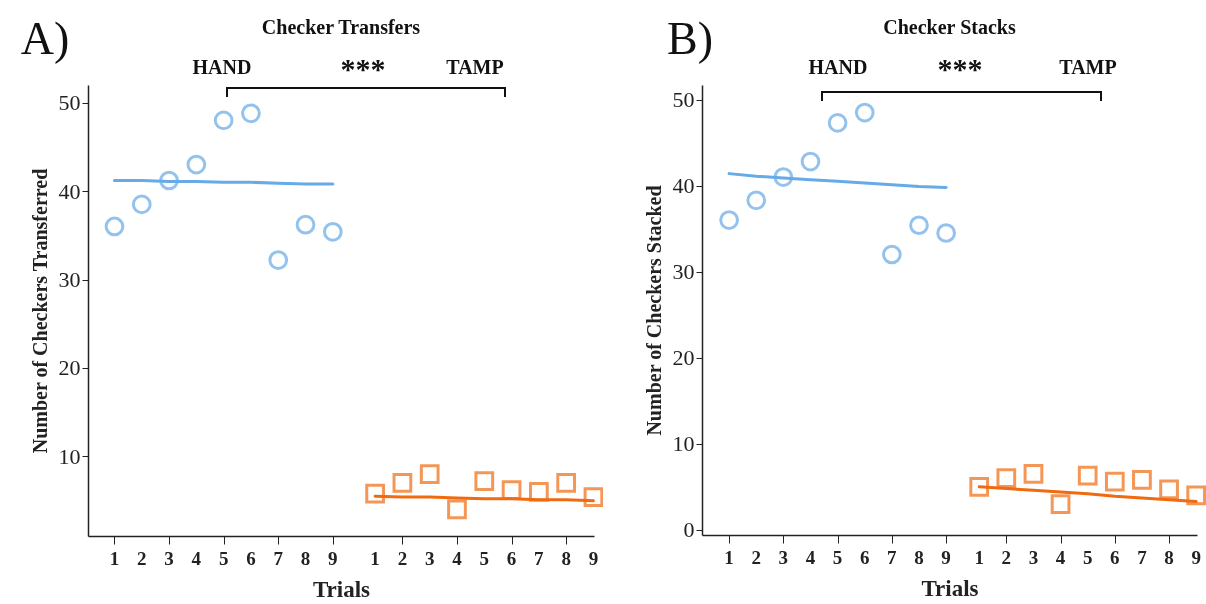  What do you see at coordinates (653, 310) in the screenshot?
I see `y-axis-title: Number of Checkers Stacked` at bounding box center [653, 310].